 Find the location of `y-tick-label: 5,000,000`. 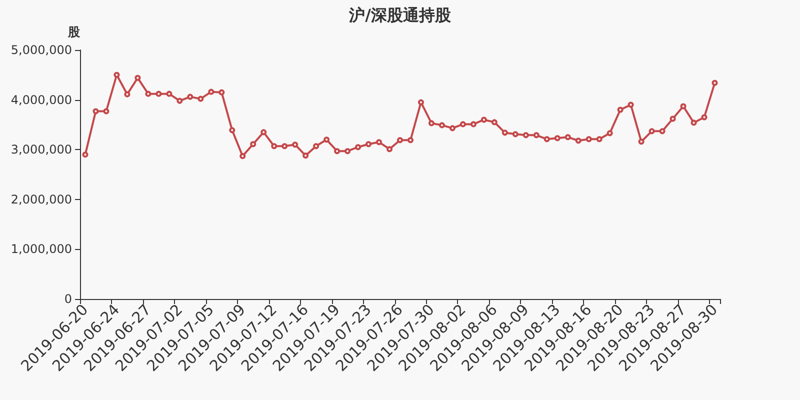

y-tick-label: 5,000,000 is located at coordinates (41, 50).